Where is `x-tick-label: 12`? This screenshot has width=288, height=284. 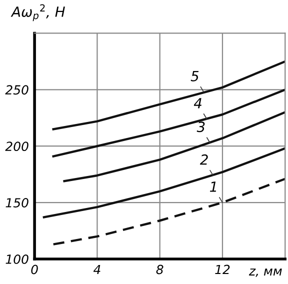
x-tick-label: 12 is located at coordinates (222, 269).